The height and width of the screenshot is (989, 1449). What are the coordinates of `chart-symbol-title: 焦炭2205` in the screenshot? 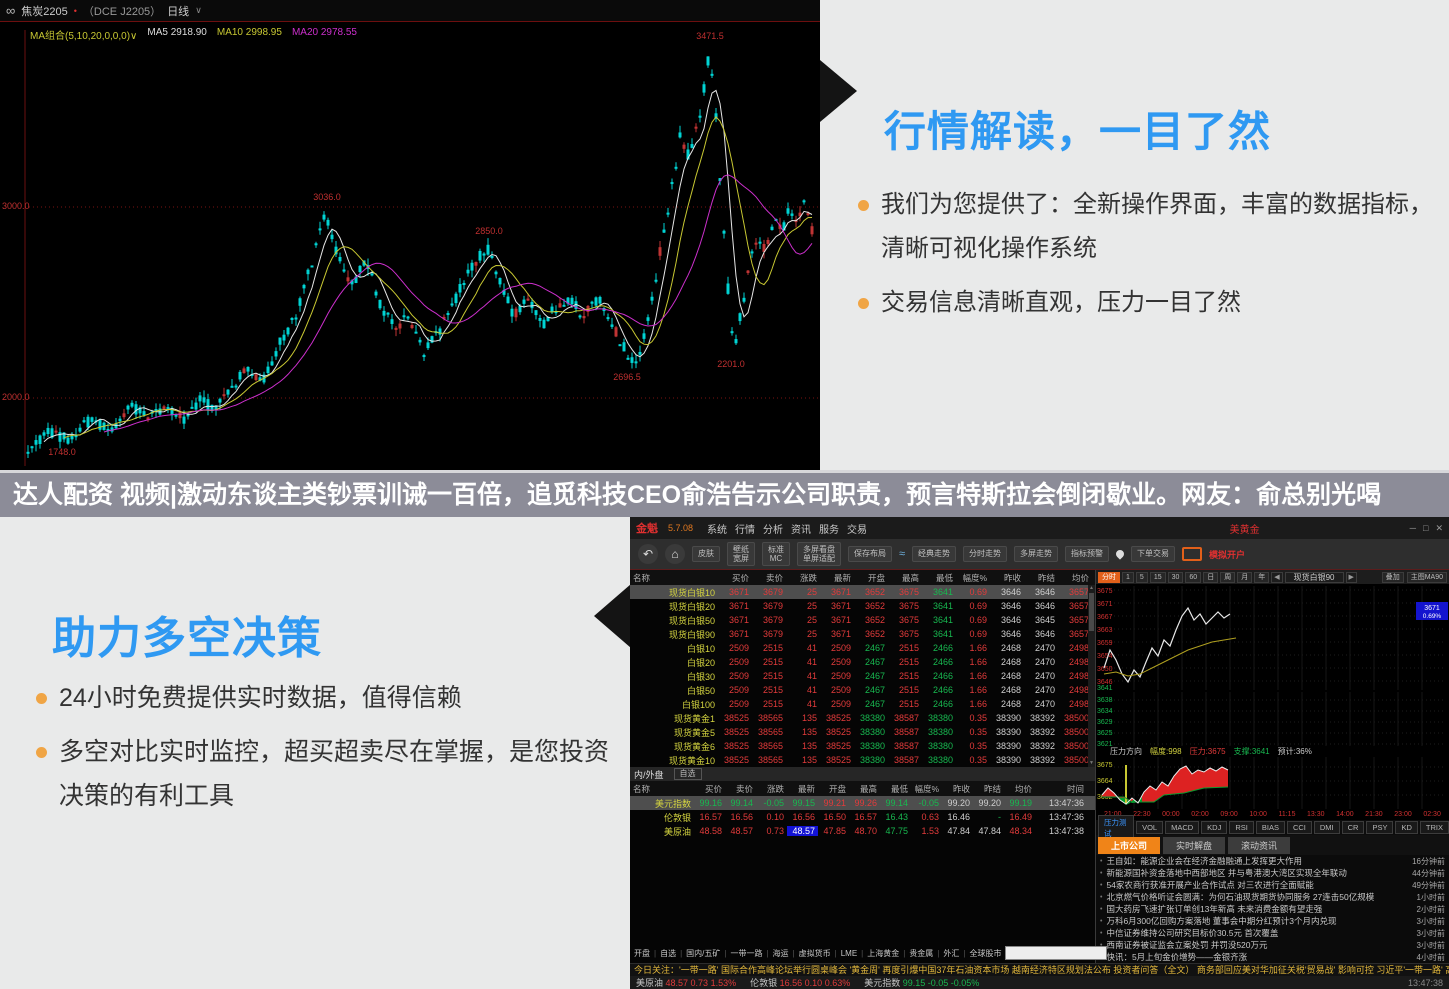 It's located at (44, 11).